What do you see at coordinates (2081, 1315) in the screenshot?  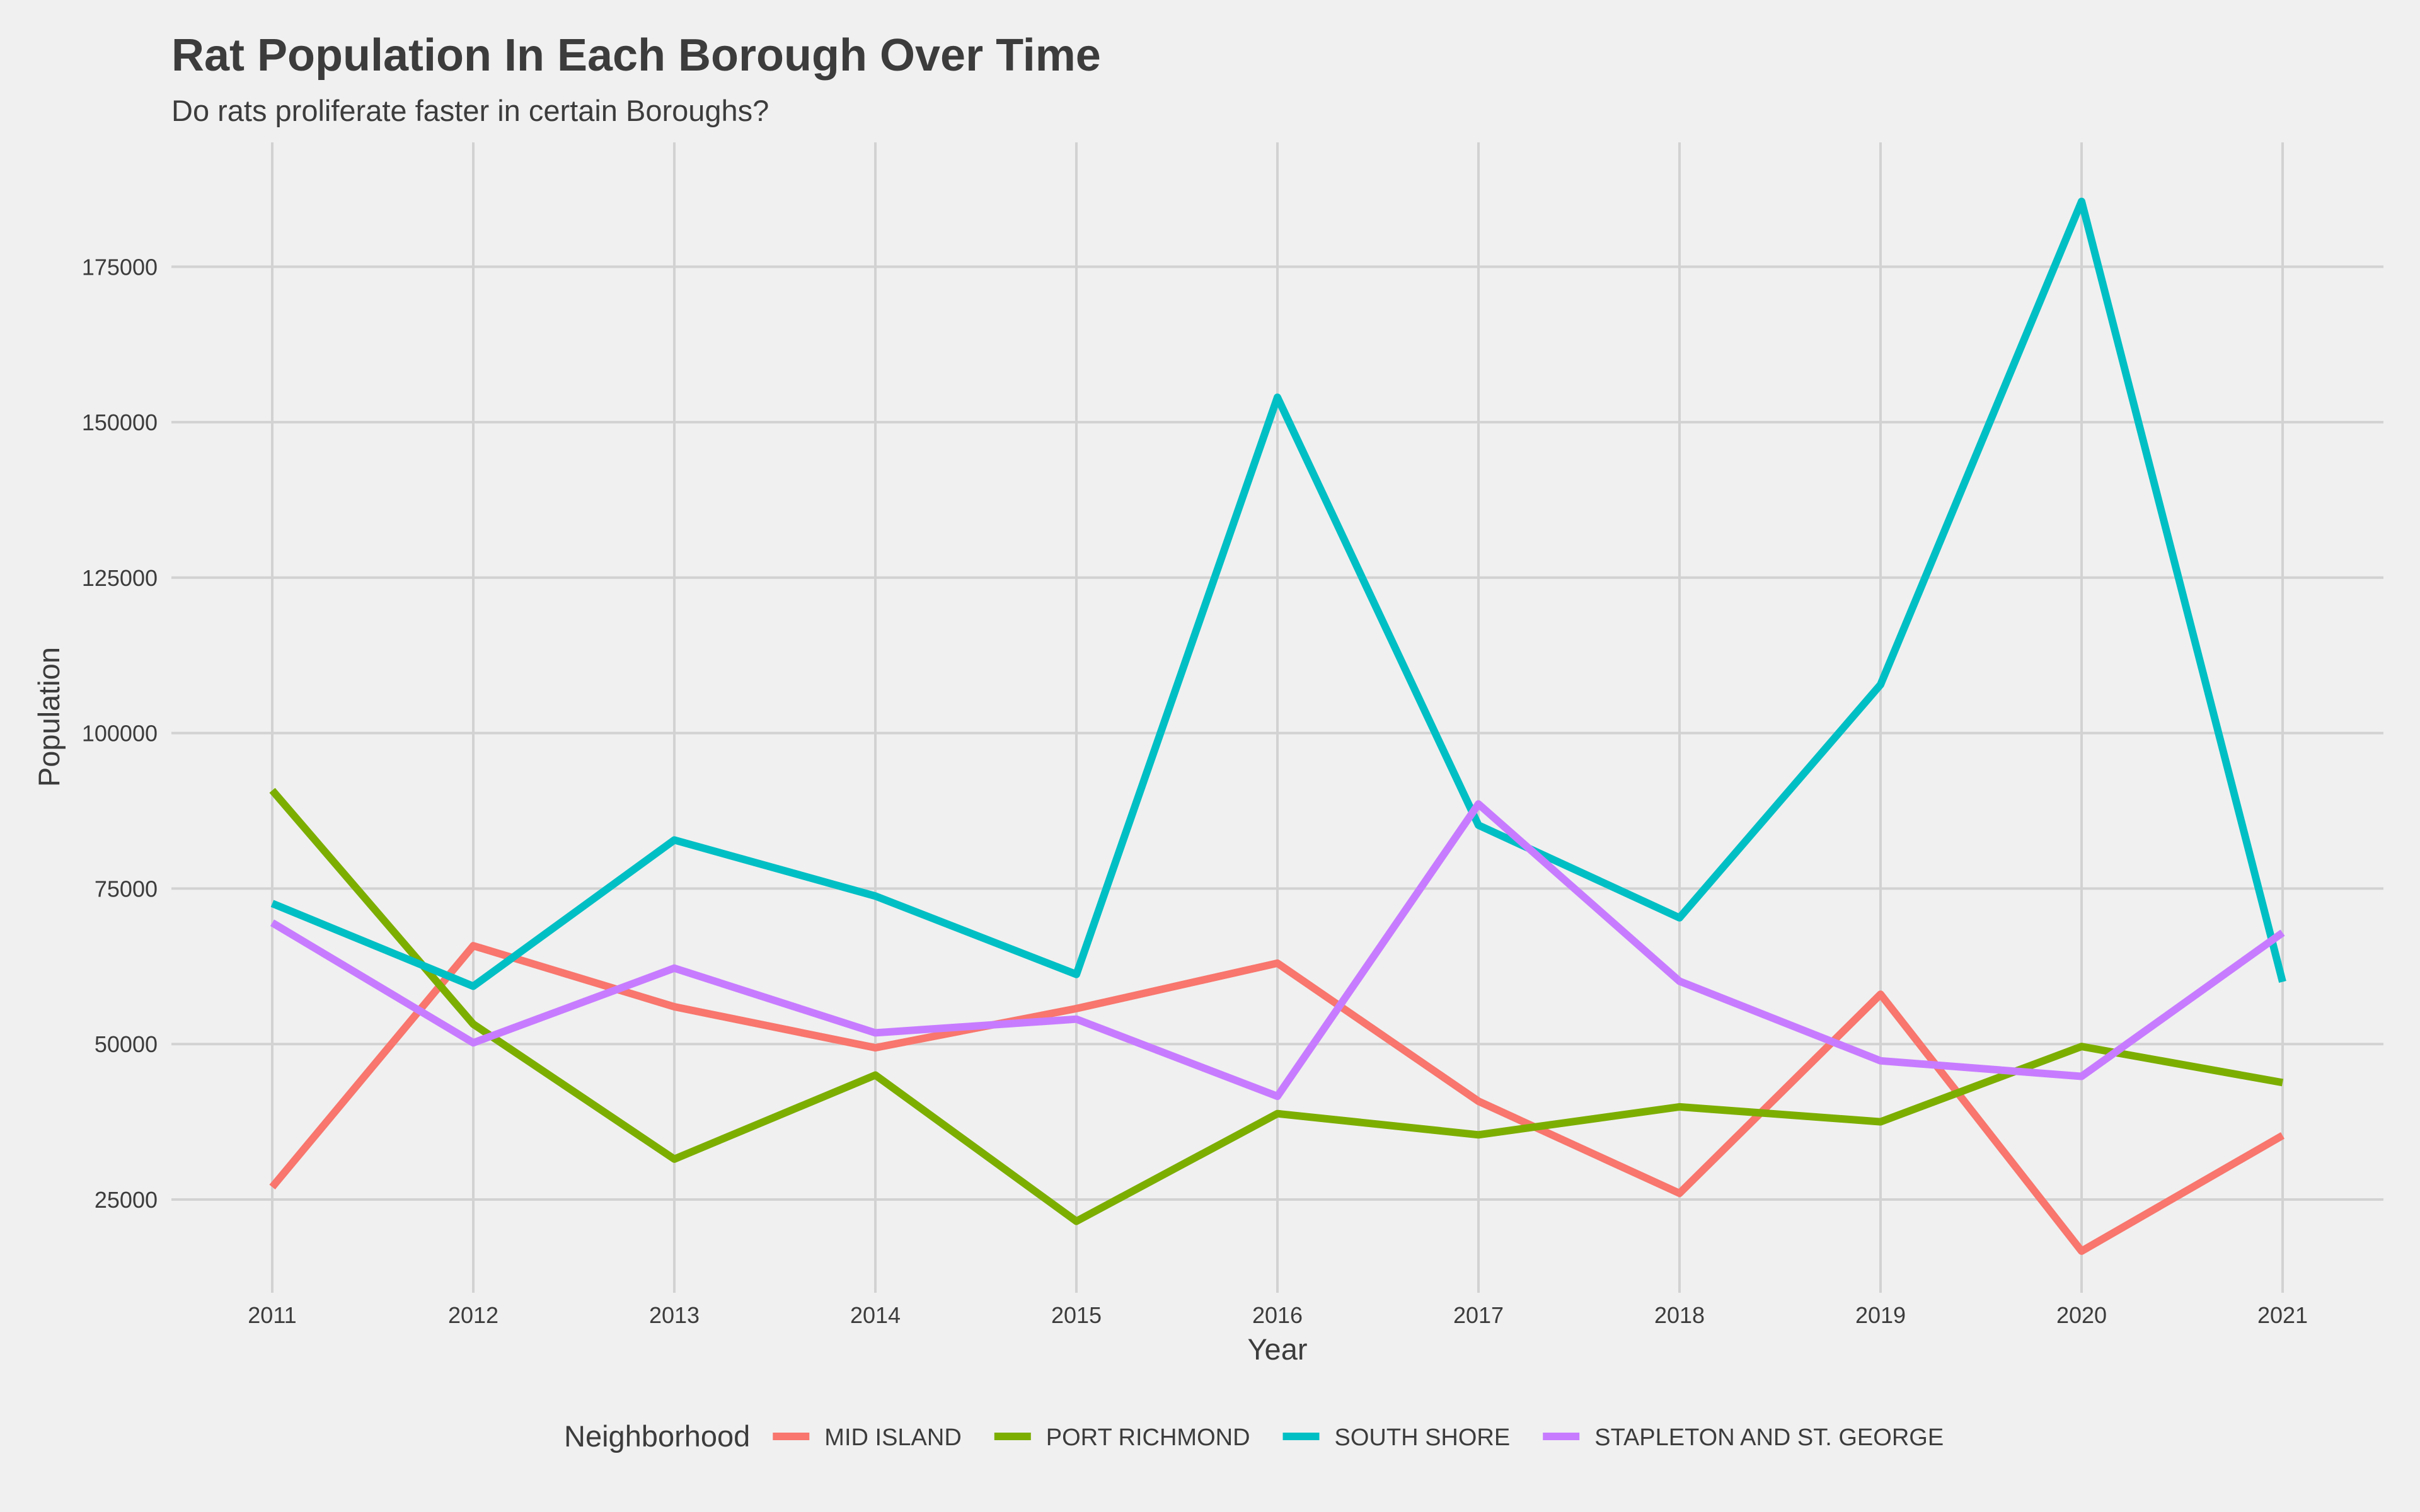 I see `x-tick-label: 2020` at bounding box center [2081, 1315].